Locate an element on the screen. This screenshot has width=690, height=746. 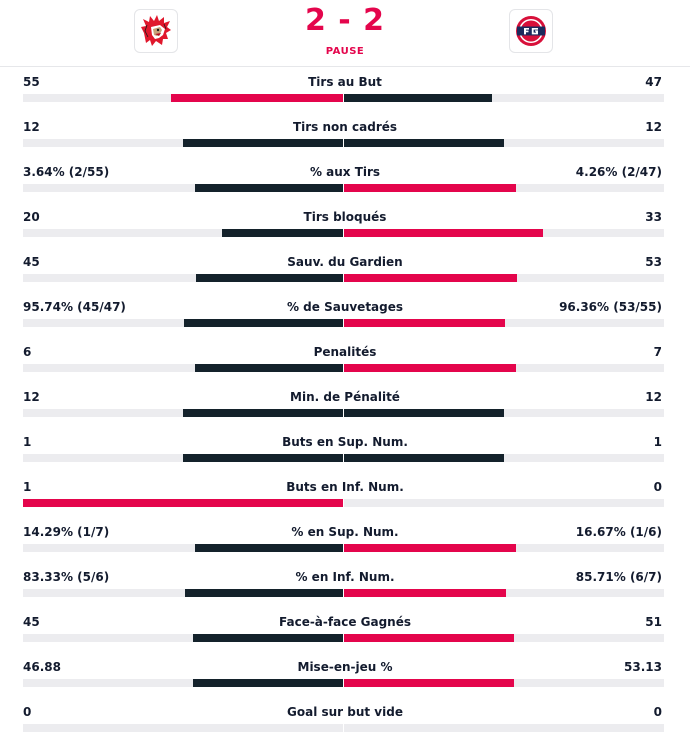
home-stat-value: 83.33% (5/6) is located at coordinates (66, 577).